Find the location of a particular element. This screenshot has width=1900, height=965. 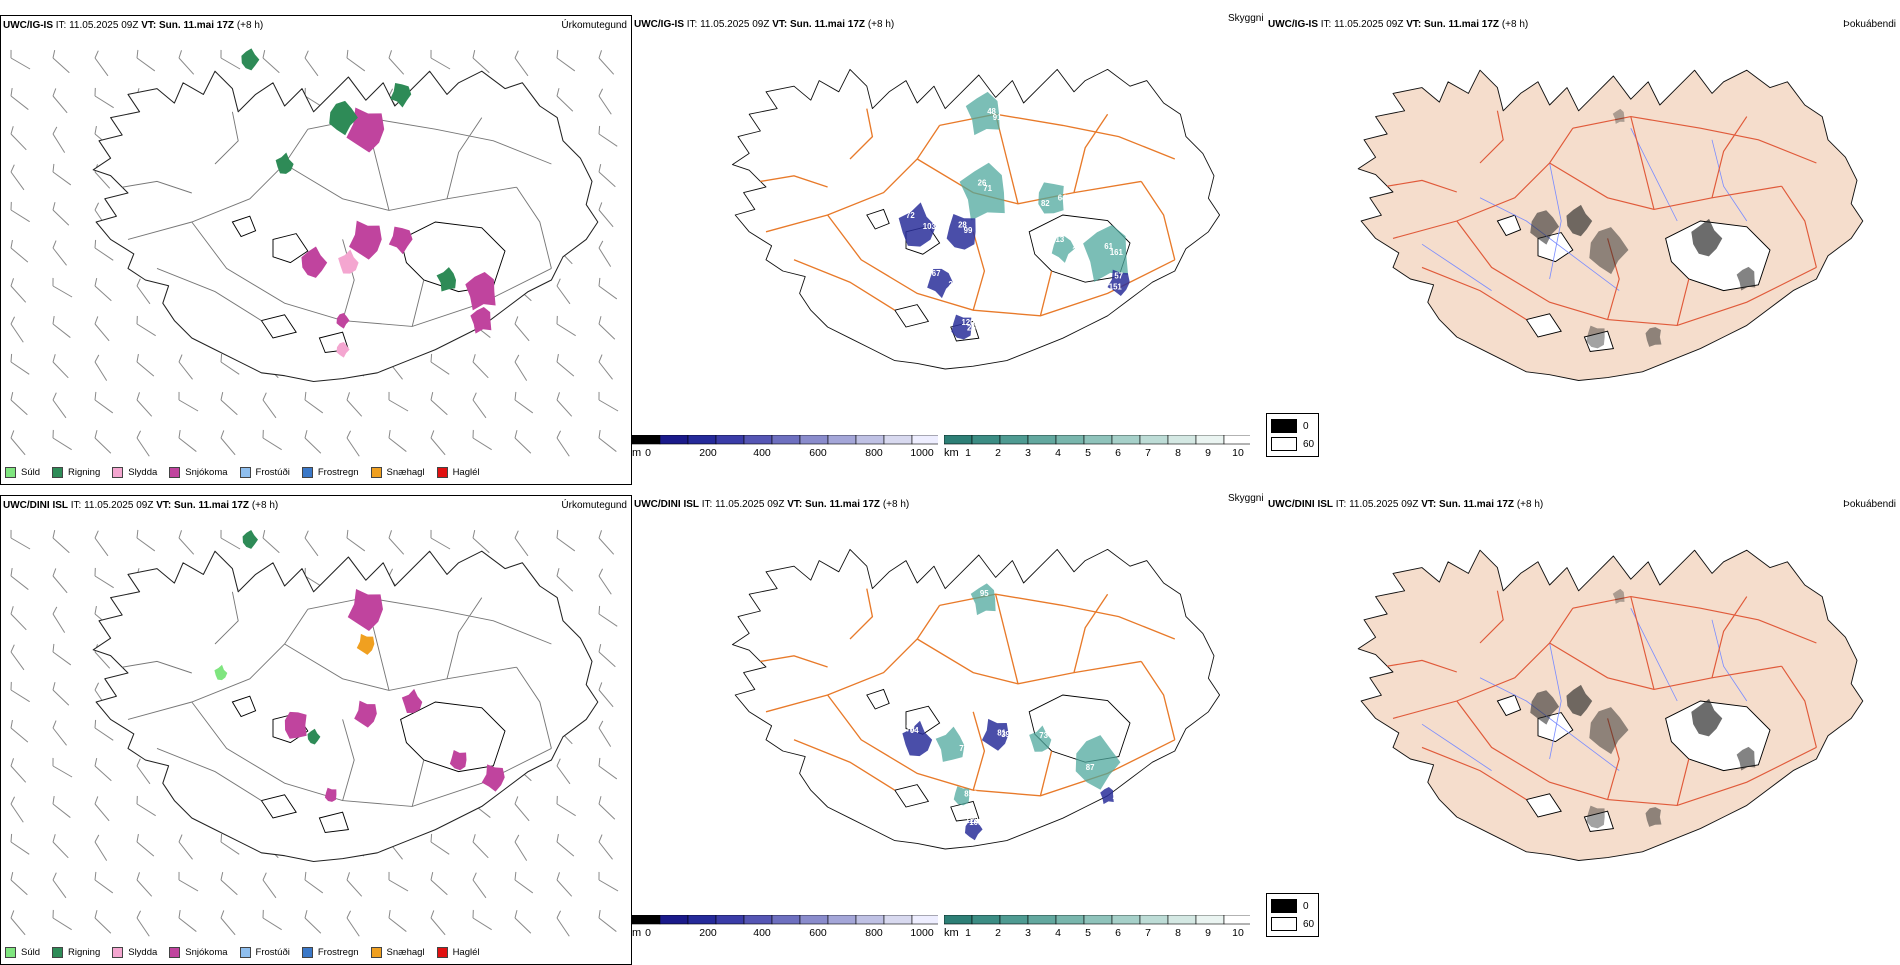

colorbar-tick: 200 is located at coordinates (708, 453).